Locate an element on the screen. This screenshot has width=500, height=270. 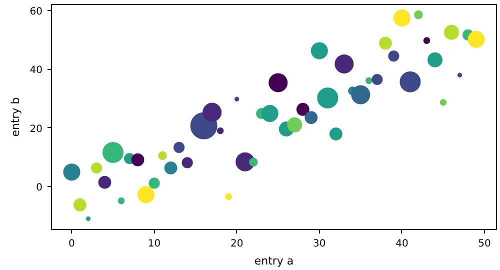
x-tick-label: 40 is located at coordinates (402, 244).